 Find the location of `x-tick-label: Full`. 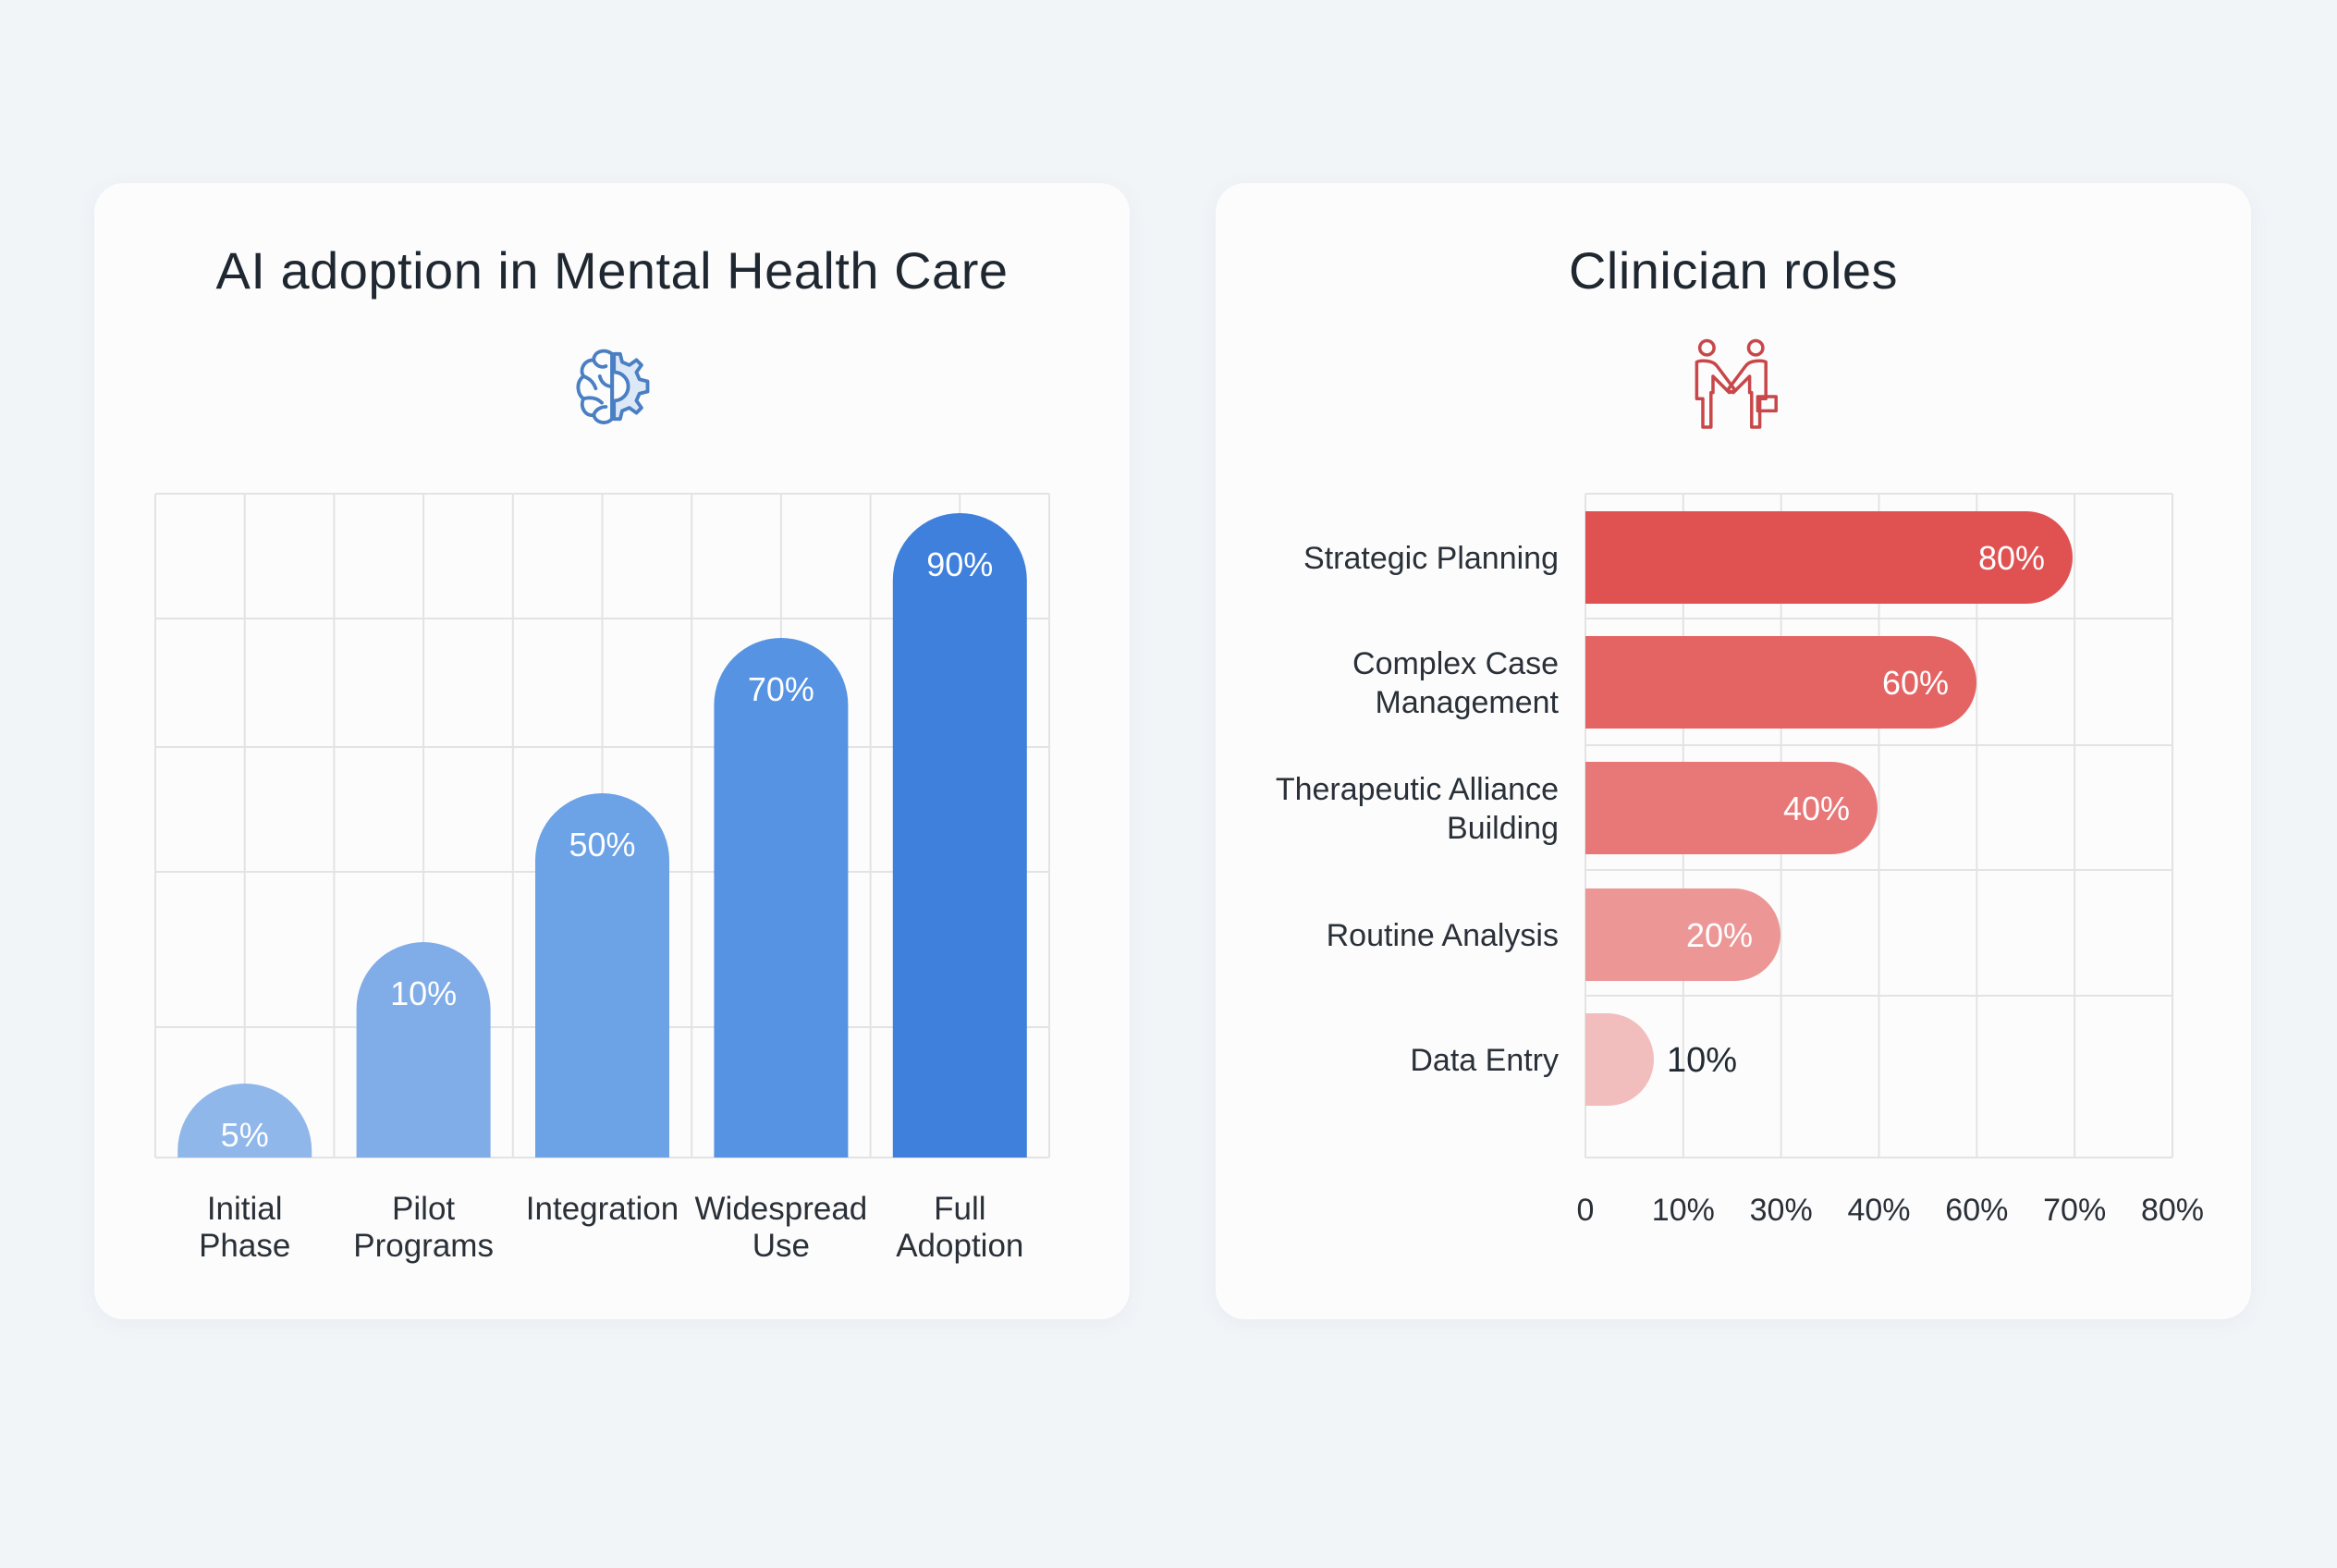

x-tick-label: Full is located at coordinates (959, 1209).